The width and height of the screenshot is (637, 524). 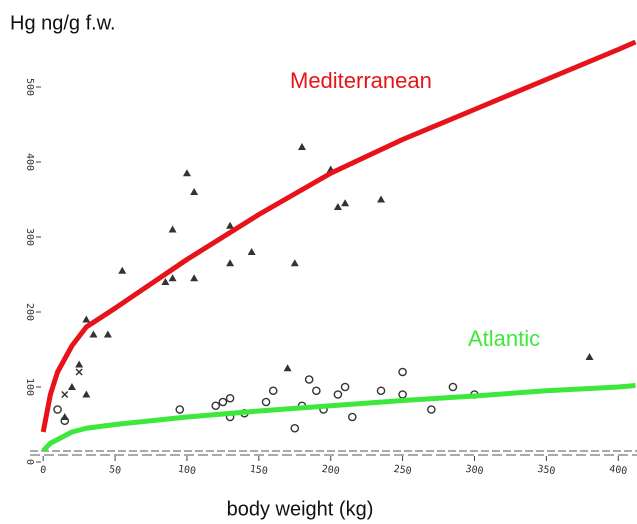 I want to click on series-label: Mediterranean, so click(x=361, y=80).